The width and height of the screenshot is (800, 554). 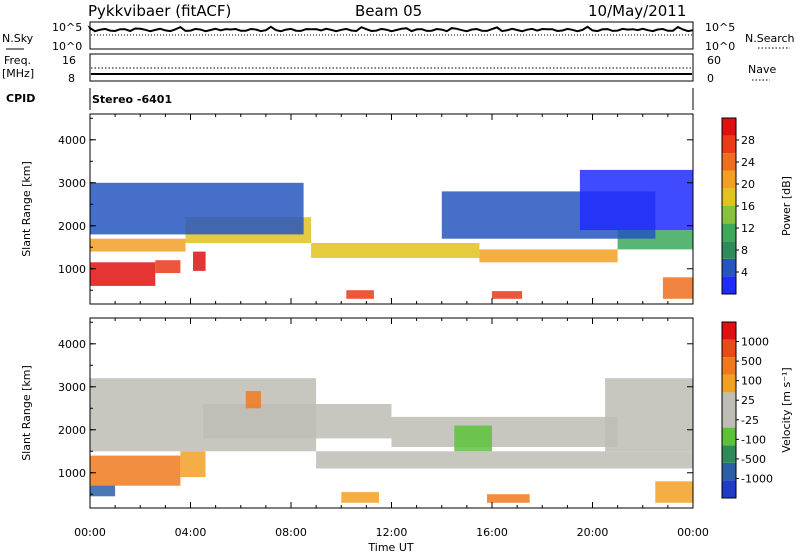 What do you see at coordinates (786, 409) in the screenshot?
I see `velocity-colorbar-title: Velocity [m s⁻¹]` at bounding box center [786, 409].